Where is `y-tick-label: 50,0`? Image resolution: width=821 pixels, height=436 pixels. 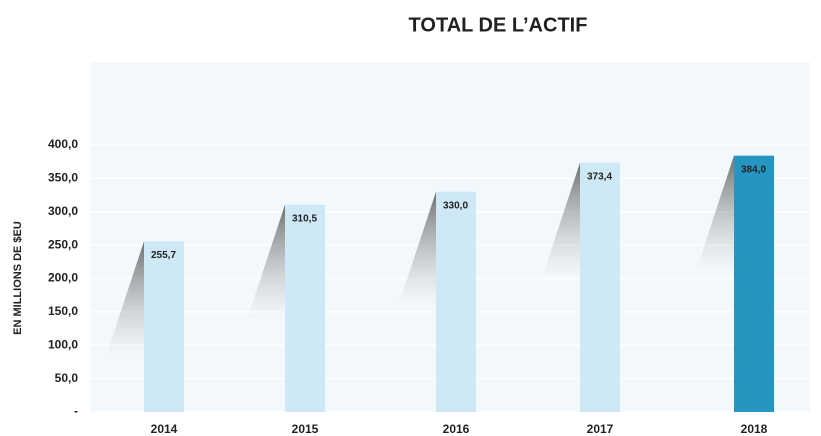
y-tick-label: 50,0 is located at coordinates (67, 378).